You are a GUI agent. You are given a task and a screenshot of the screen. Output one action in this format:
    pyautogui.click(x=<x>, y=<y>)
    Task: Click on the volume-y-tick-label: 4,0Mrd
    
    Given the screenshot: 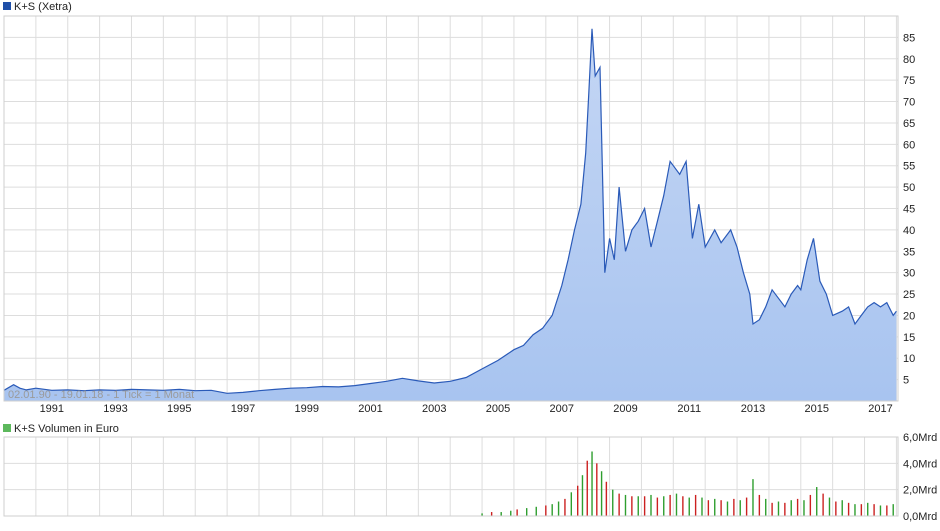 What is the action you would take?
    pyautogui.click(x=920, y=464)
    